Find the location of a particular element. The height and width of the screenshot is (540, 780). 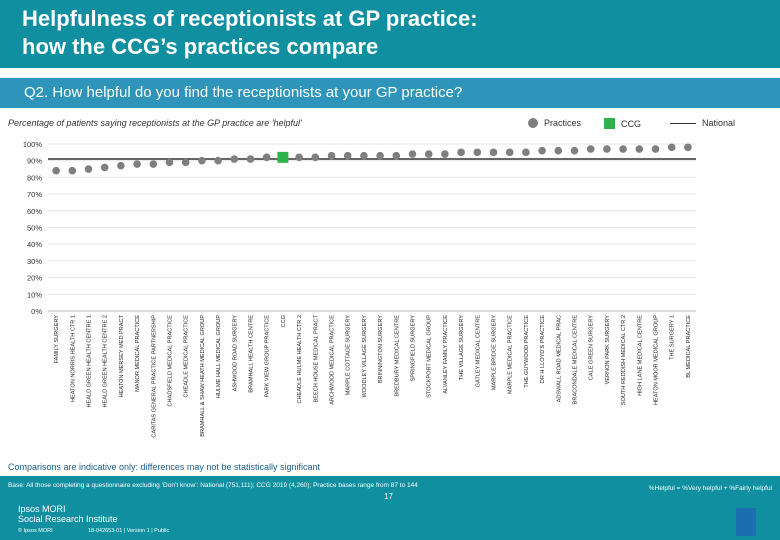

category-label: CARITAS GENERAL PRACTICE PARTNERSHIP is located at coordinates (154, 376).